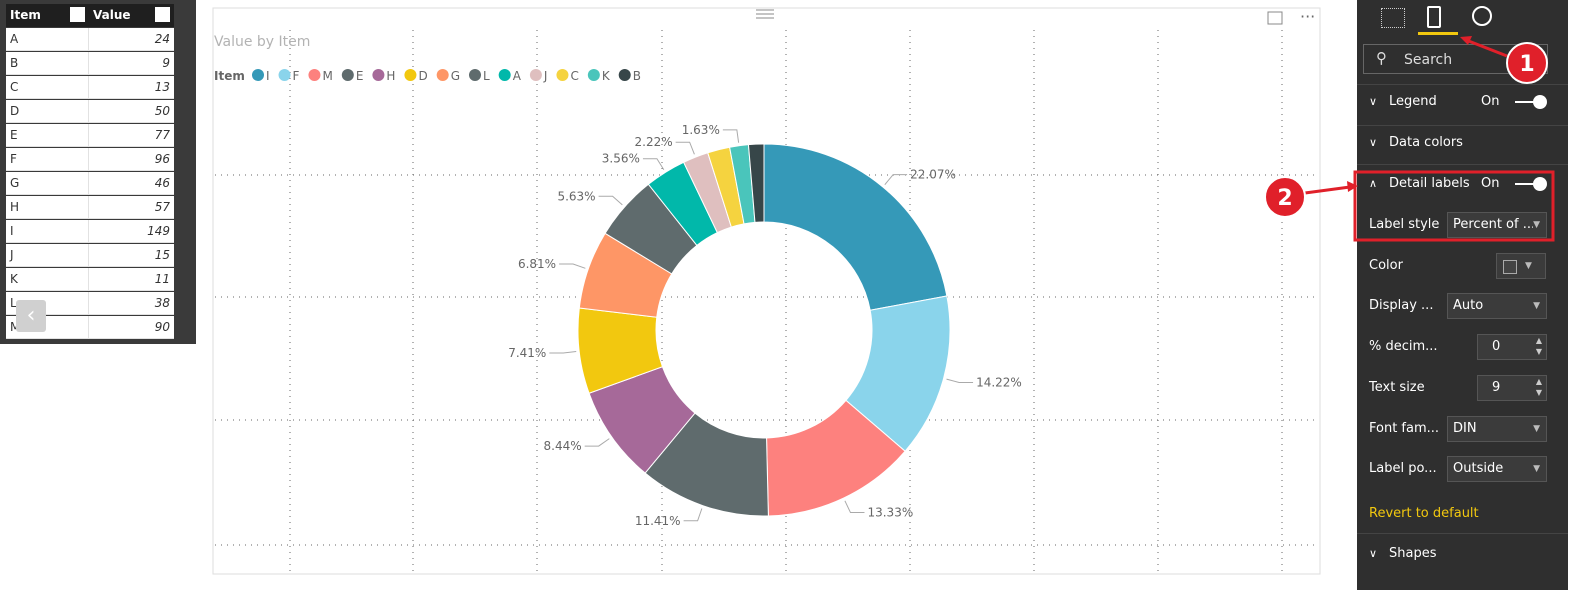  Describe the element at coordinates (890, 513) in the screenshot. I see `data-label: 13.33%` at that location.